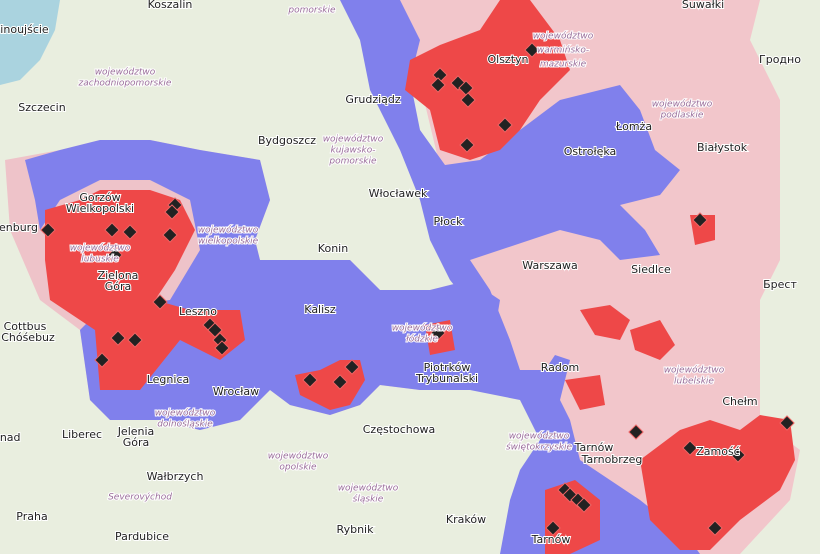 The width and height of the screenshot is (820, 554). I want to click on city-label: Białystok, so click(722, 147).